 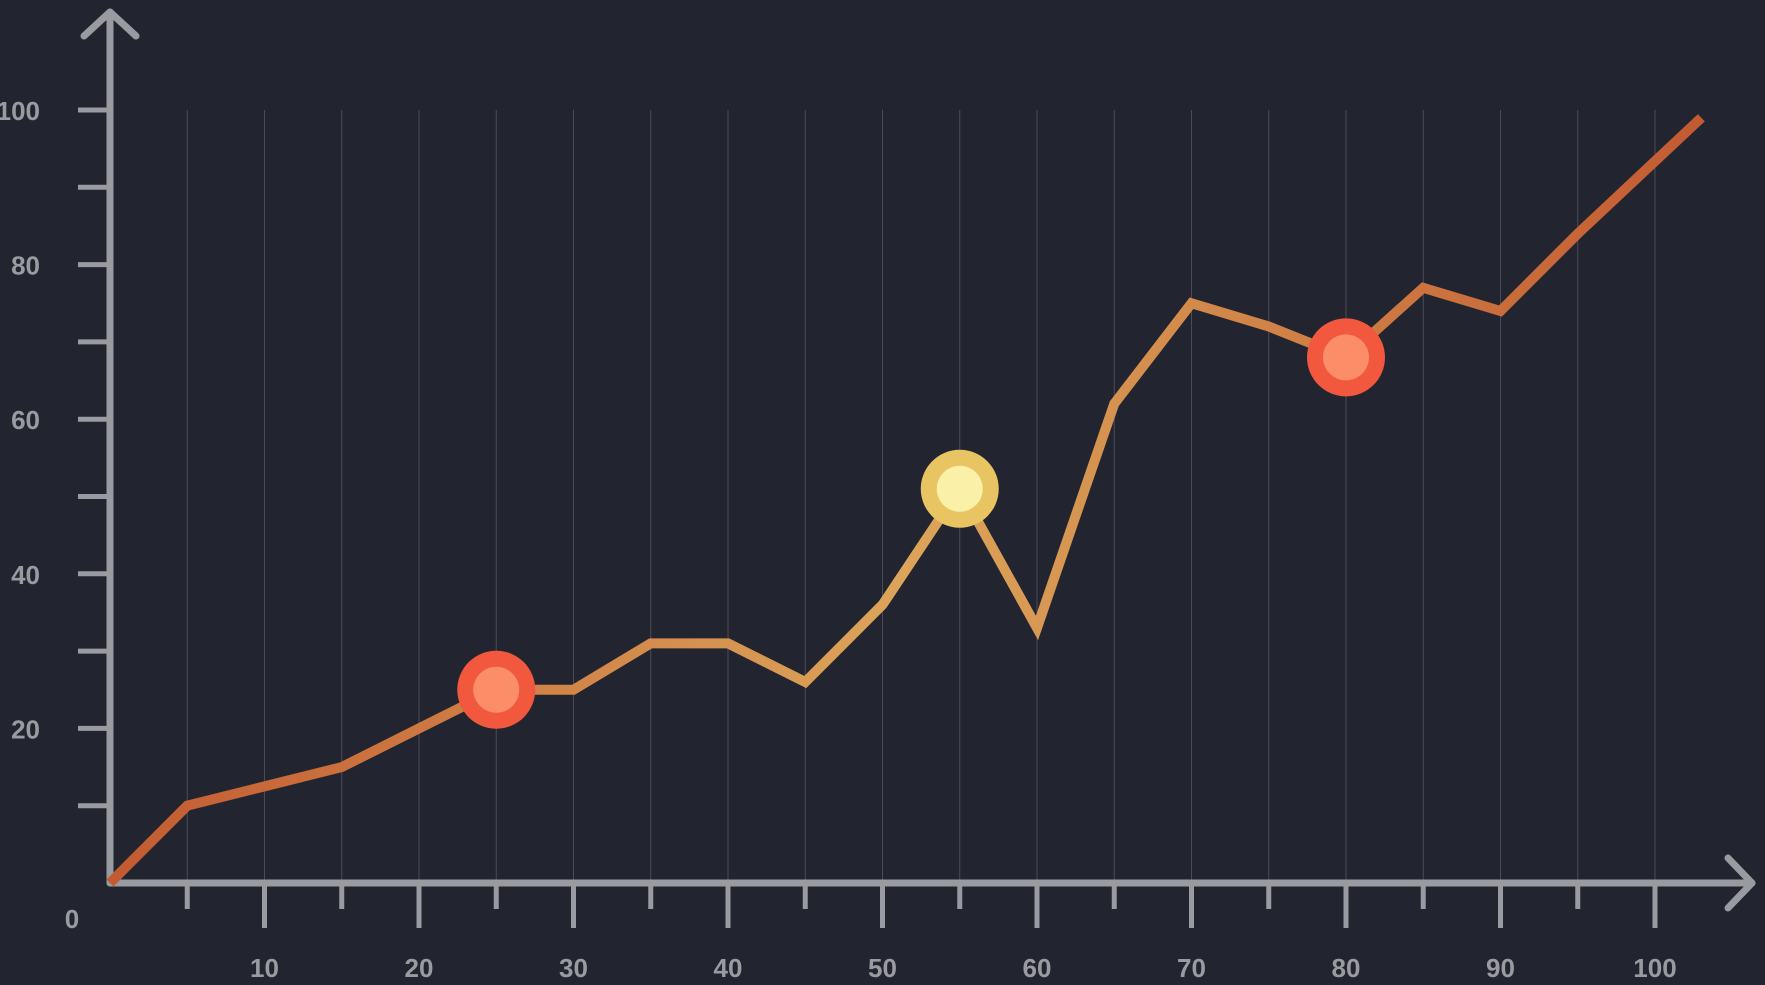 I want to click on y-tick-label-40: 40, so click(x=25, y=575).